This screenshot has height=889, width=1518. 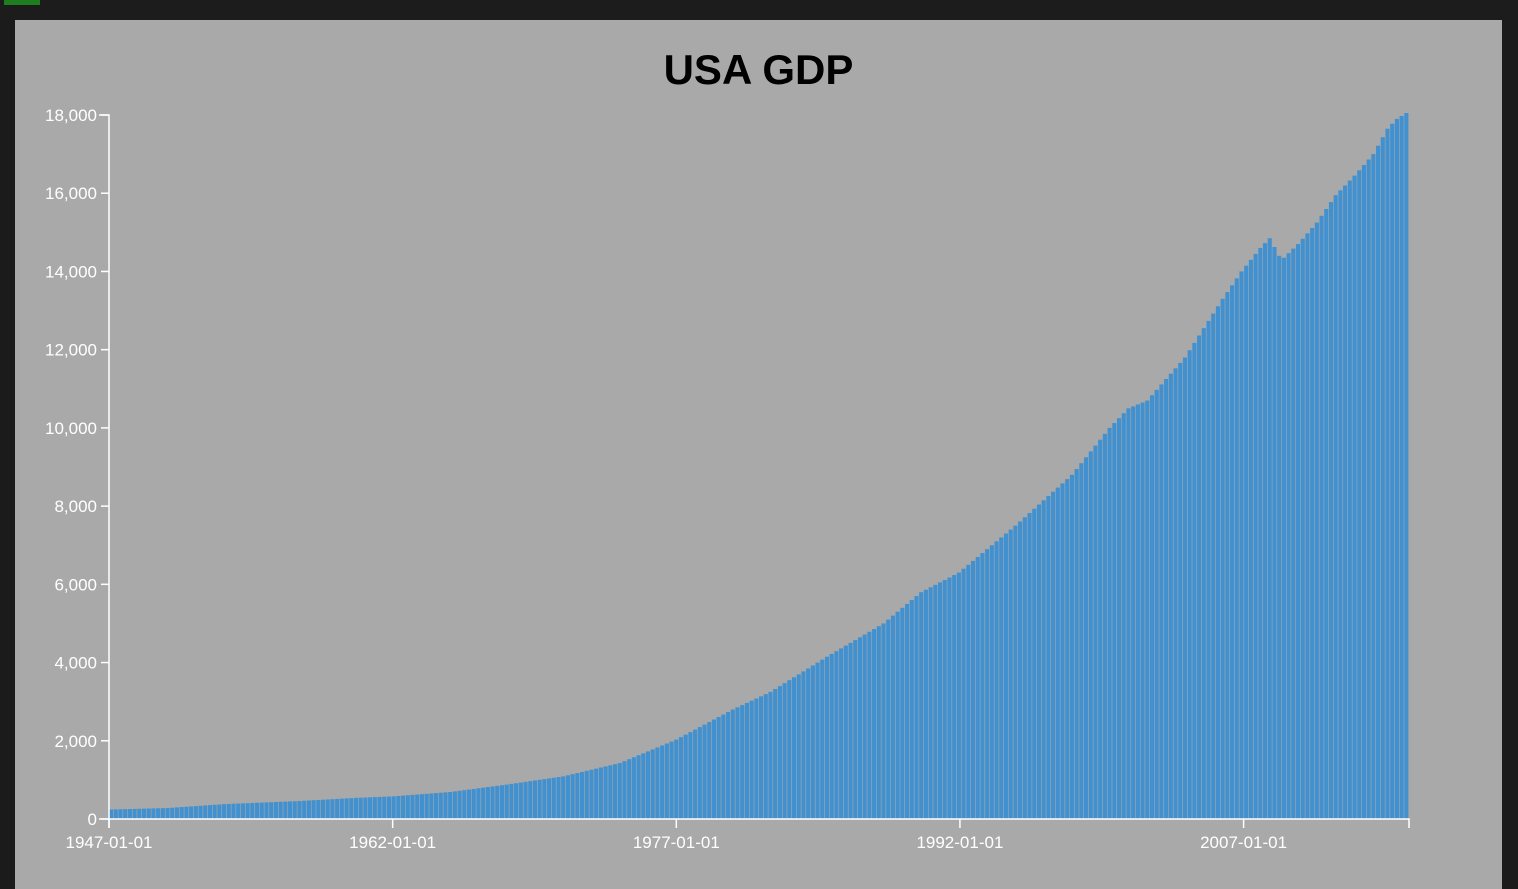 What do you see at coordinates (676, 842) in the screenshot?
I see `x-tick-label: 1977-01-01` at bounding box center [676, 842].